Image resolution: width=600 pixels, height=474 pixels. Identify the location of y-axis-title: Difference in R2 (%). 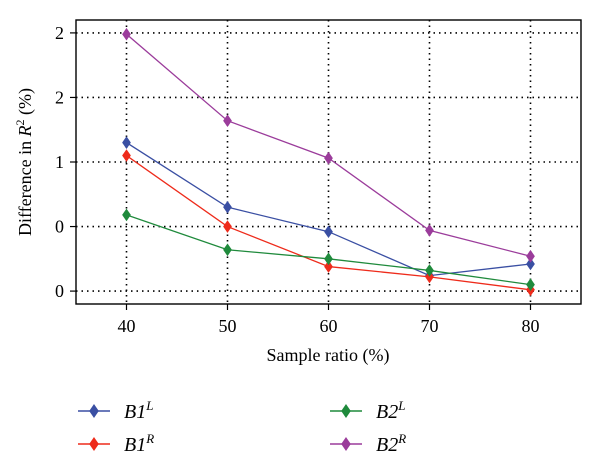
(24, 162).